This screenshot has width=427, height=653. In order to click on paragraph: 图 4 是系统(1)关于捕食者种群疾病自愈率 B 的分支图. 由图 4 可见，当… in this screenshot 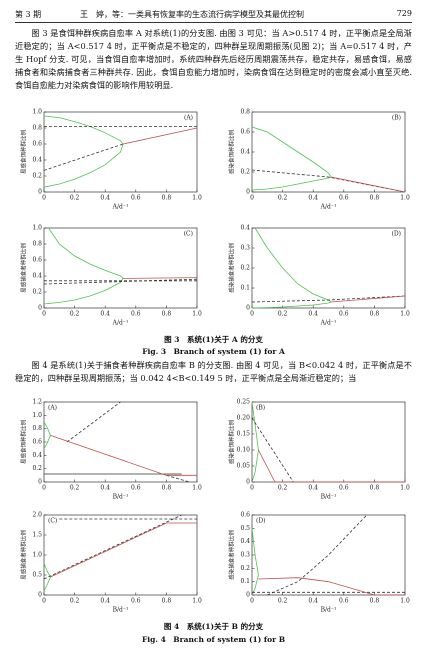, I will do `click(213, 371)`.